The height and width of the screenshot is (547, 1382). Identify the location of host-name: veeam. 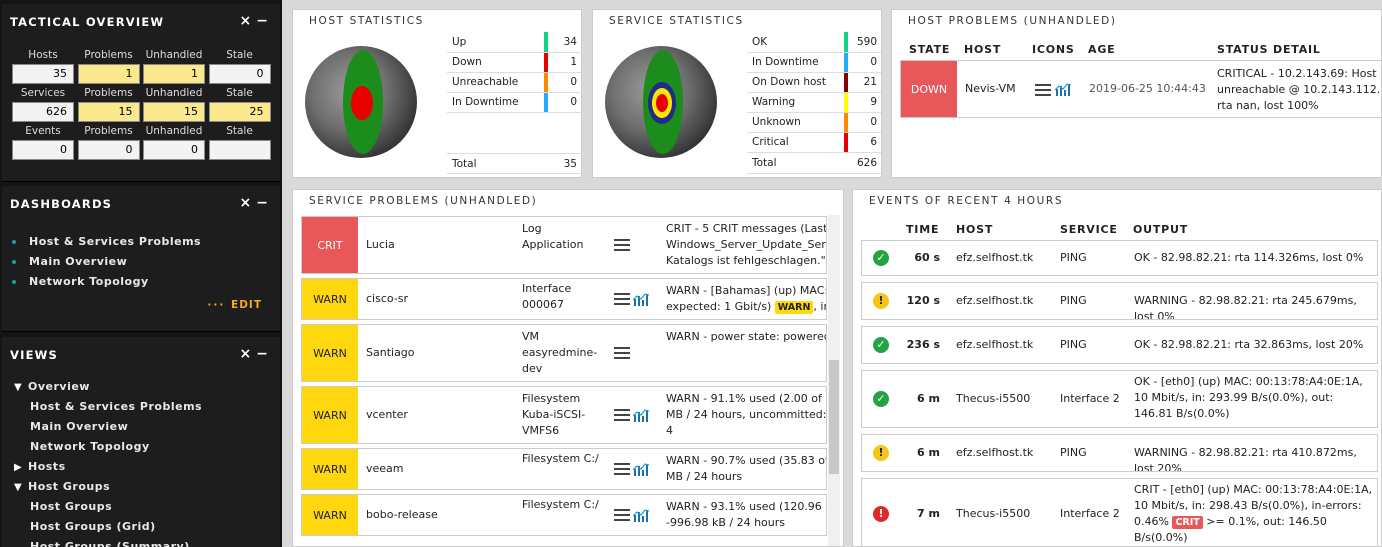
(385, 468).